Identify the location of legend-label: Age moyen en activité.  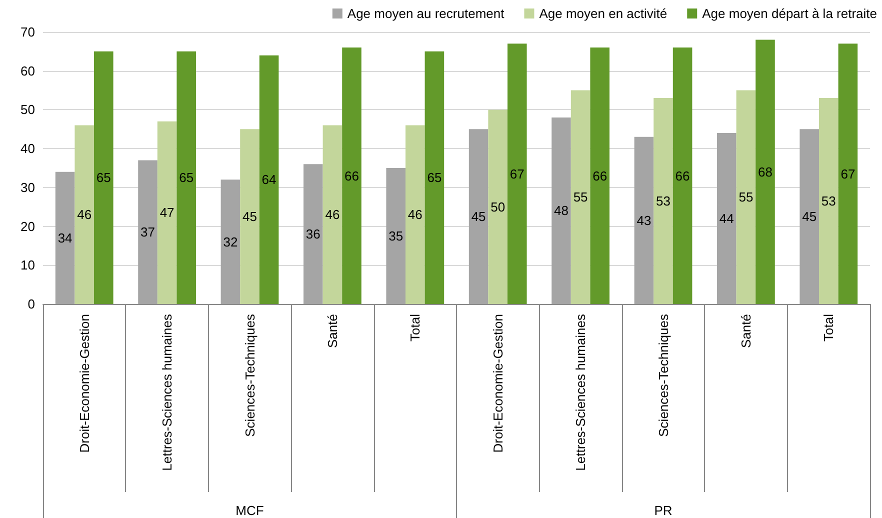
(603, 13).